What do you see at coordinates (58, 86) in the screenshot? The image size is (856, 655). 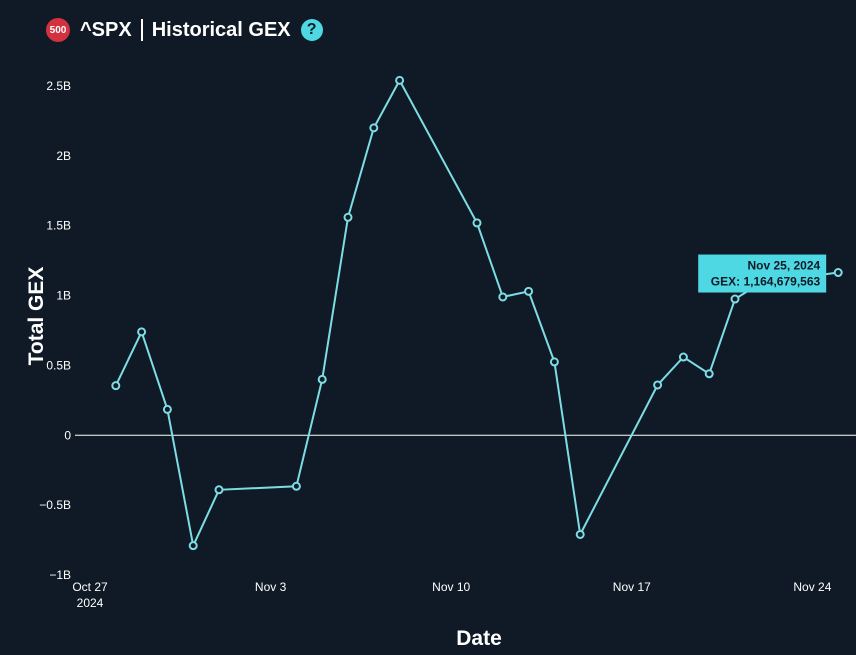 I see `y-tick-label: 2.5B` at bounding box center [58, 86].